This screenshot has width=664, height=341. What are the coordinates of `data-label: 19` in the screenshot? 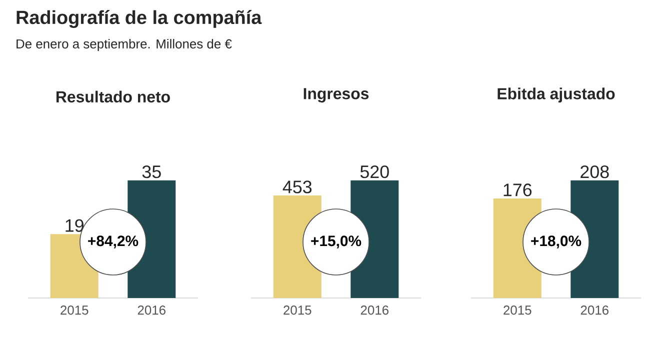 It's located at (75, 225).